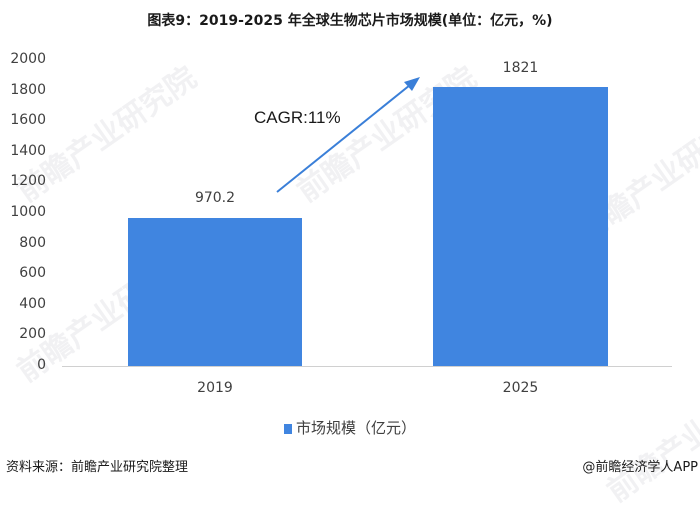 The height and width of the screenshot is (510, 700). Describe the element at coordinates (520, 68) in the screenshot. I see `bar-value-label: 1821` at that location.